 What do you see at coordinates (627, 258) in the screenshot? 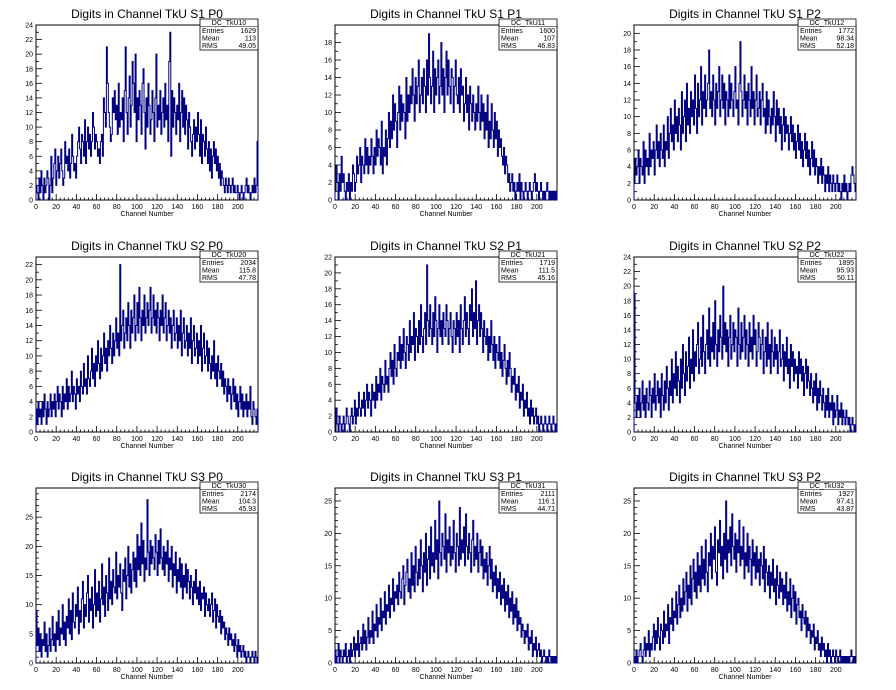
I see `y-tick-label: 24` at bounding box center [627, 258].